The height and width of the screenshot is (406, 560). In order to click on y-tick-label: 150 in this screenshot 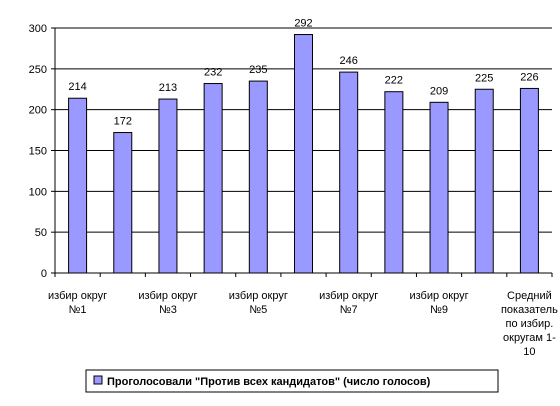, I will do `click(38, 152)`.